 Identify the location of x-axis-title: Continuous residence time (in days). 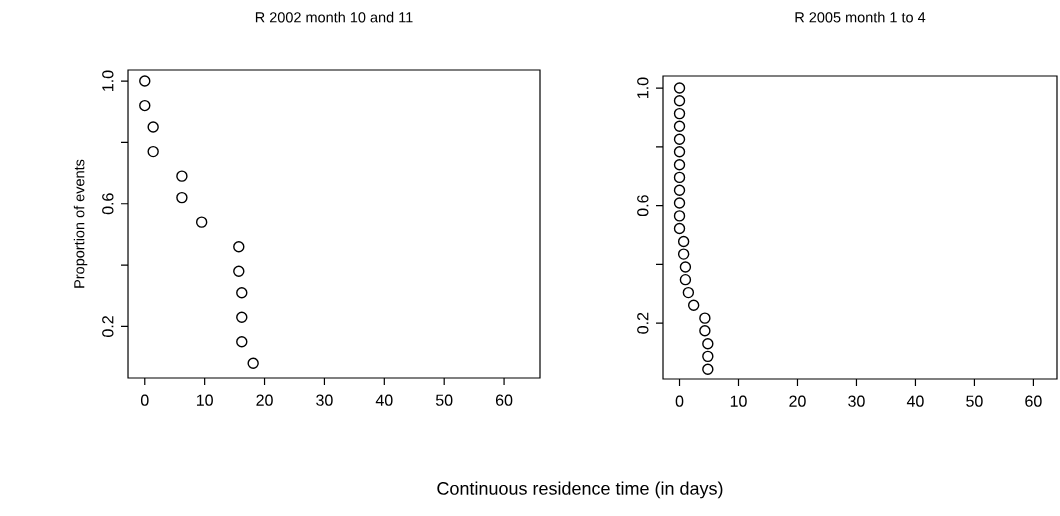
(580, 490).